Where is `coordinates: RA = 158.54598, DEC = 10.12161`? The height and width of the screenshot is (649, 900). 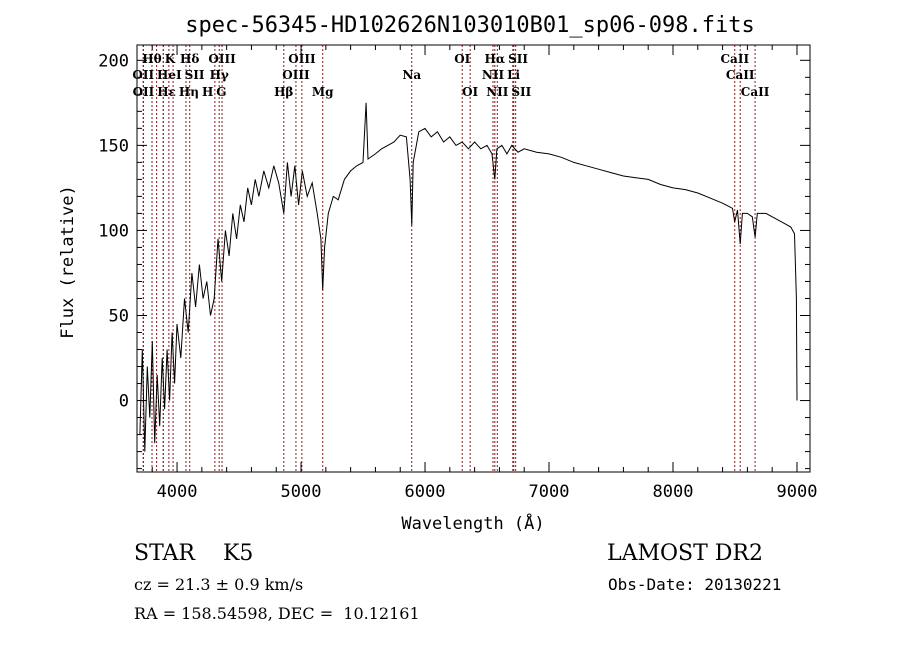
coordinates: RA = 158.54598, DEC = 10.12161 is located at coordinates (277, 613).